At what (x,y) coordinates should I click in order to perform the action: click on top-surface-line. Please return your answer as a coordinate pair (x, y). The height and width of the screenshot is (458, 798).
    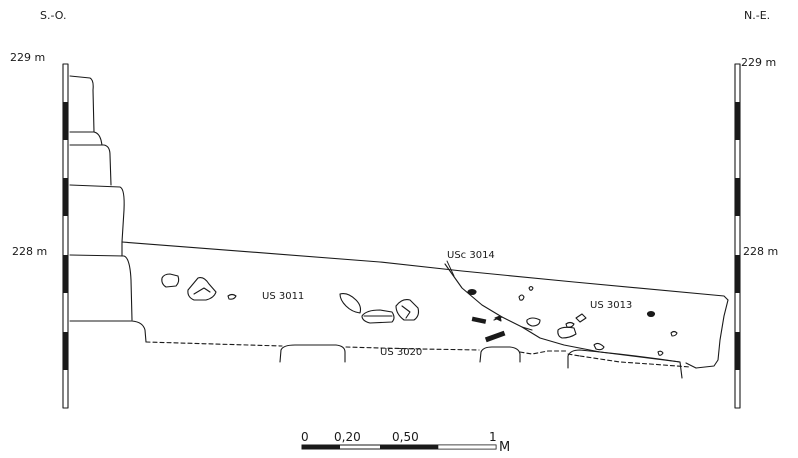
    Looking at the image, I should click on (425, 271).